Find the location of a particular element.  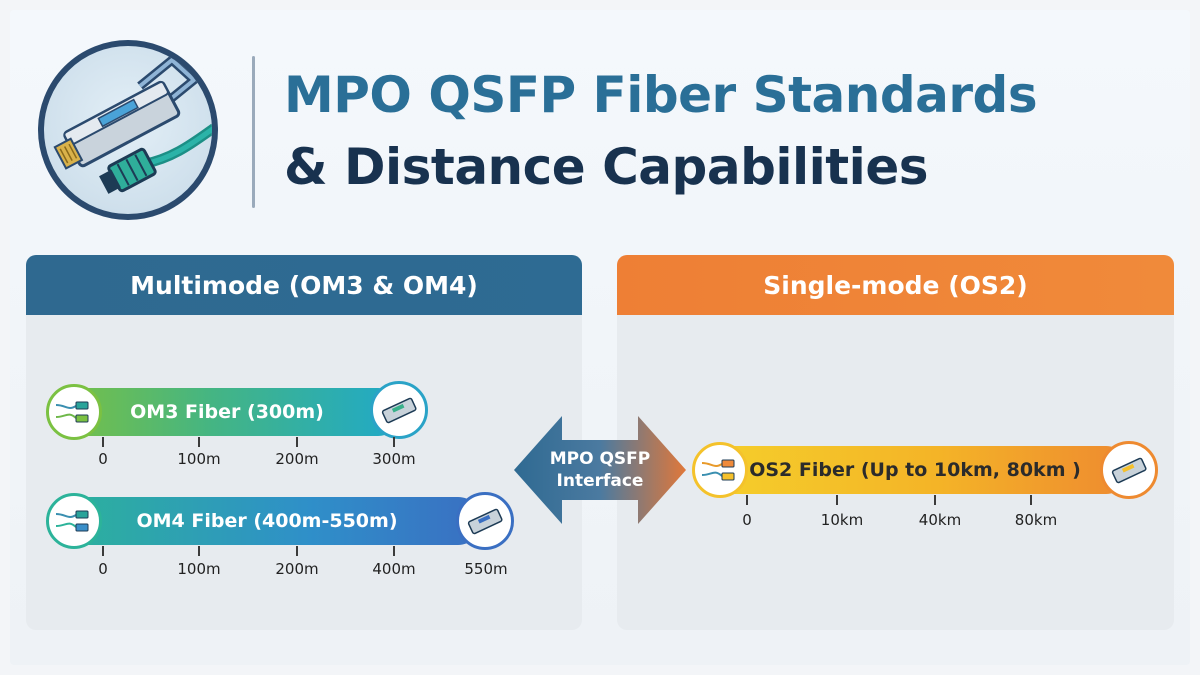

singlemode-heading: Single-mode (OS2) is located at coordinates (895, 285).